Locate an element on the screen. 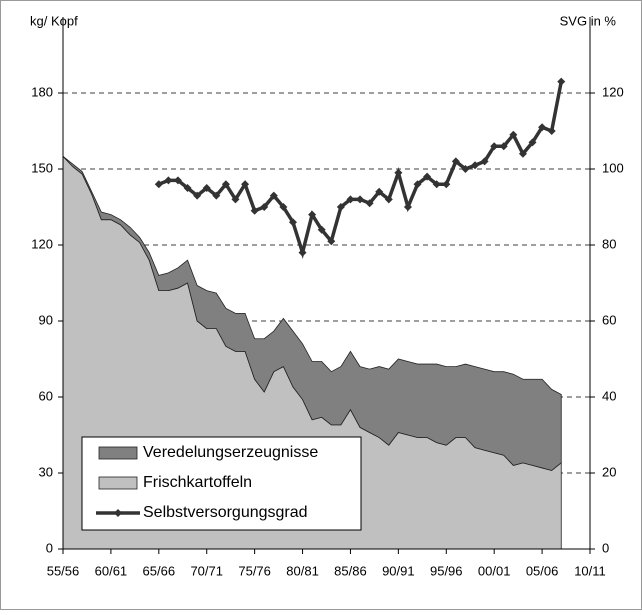 The image size is (642, 615). x-tick-label: 75/76 is located at coordinates (254, 570).